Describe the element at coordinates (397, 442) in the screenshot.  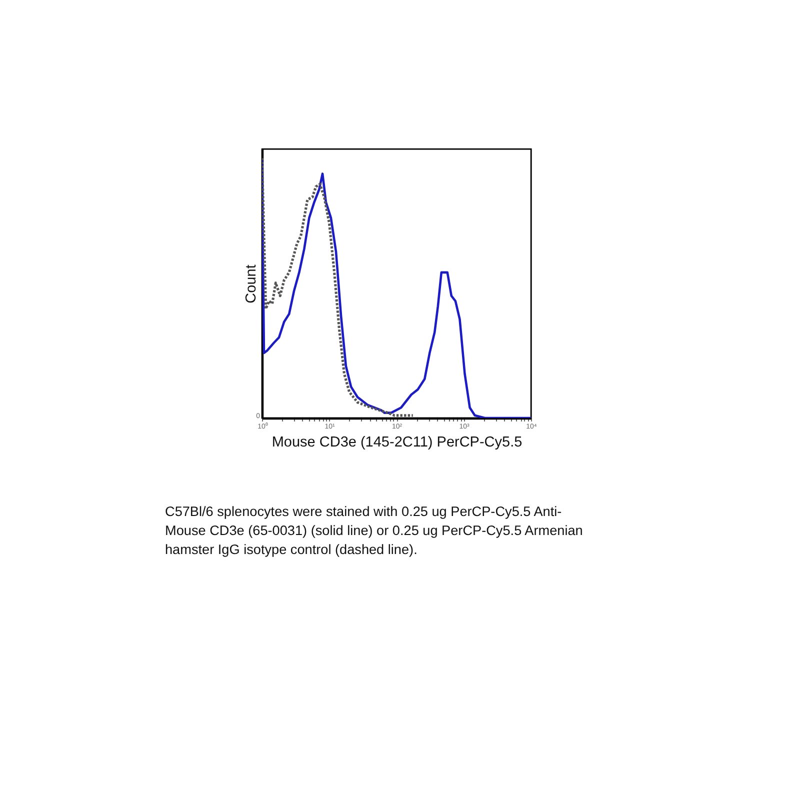
I see `x-axis-title: Mouse CD3e (145-2C11) PerCP-Cy5.5` at that location.